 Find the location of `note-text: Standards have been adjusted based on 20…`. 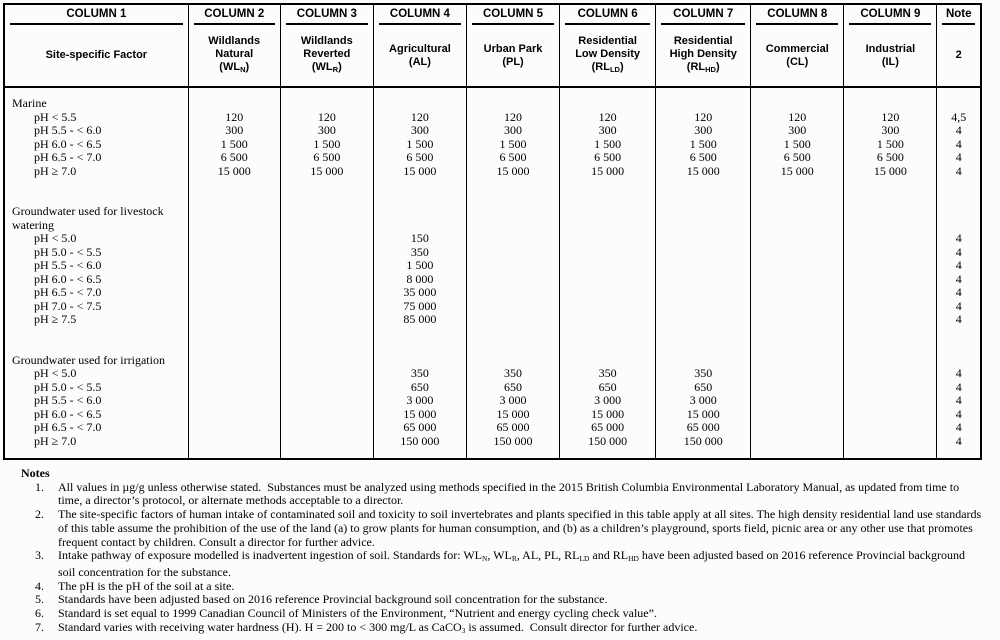

note-text: Standards have been adjusted based on 20… is located at coordinates (521, 600).